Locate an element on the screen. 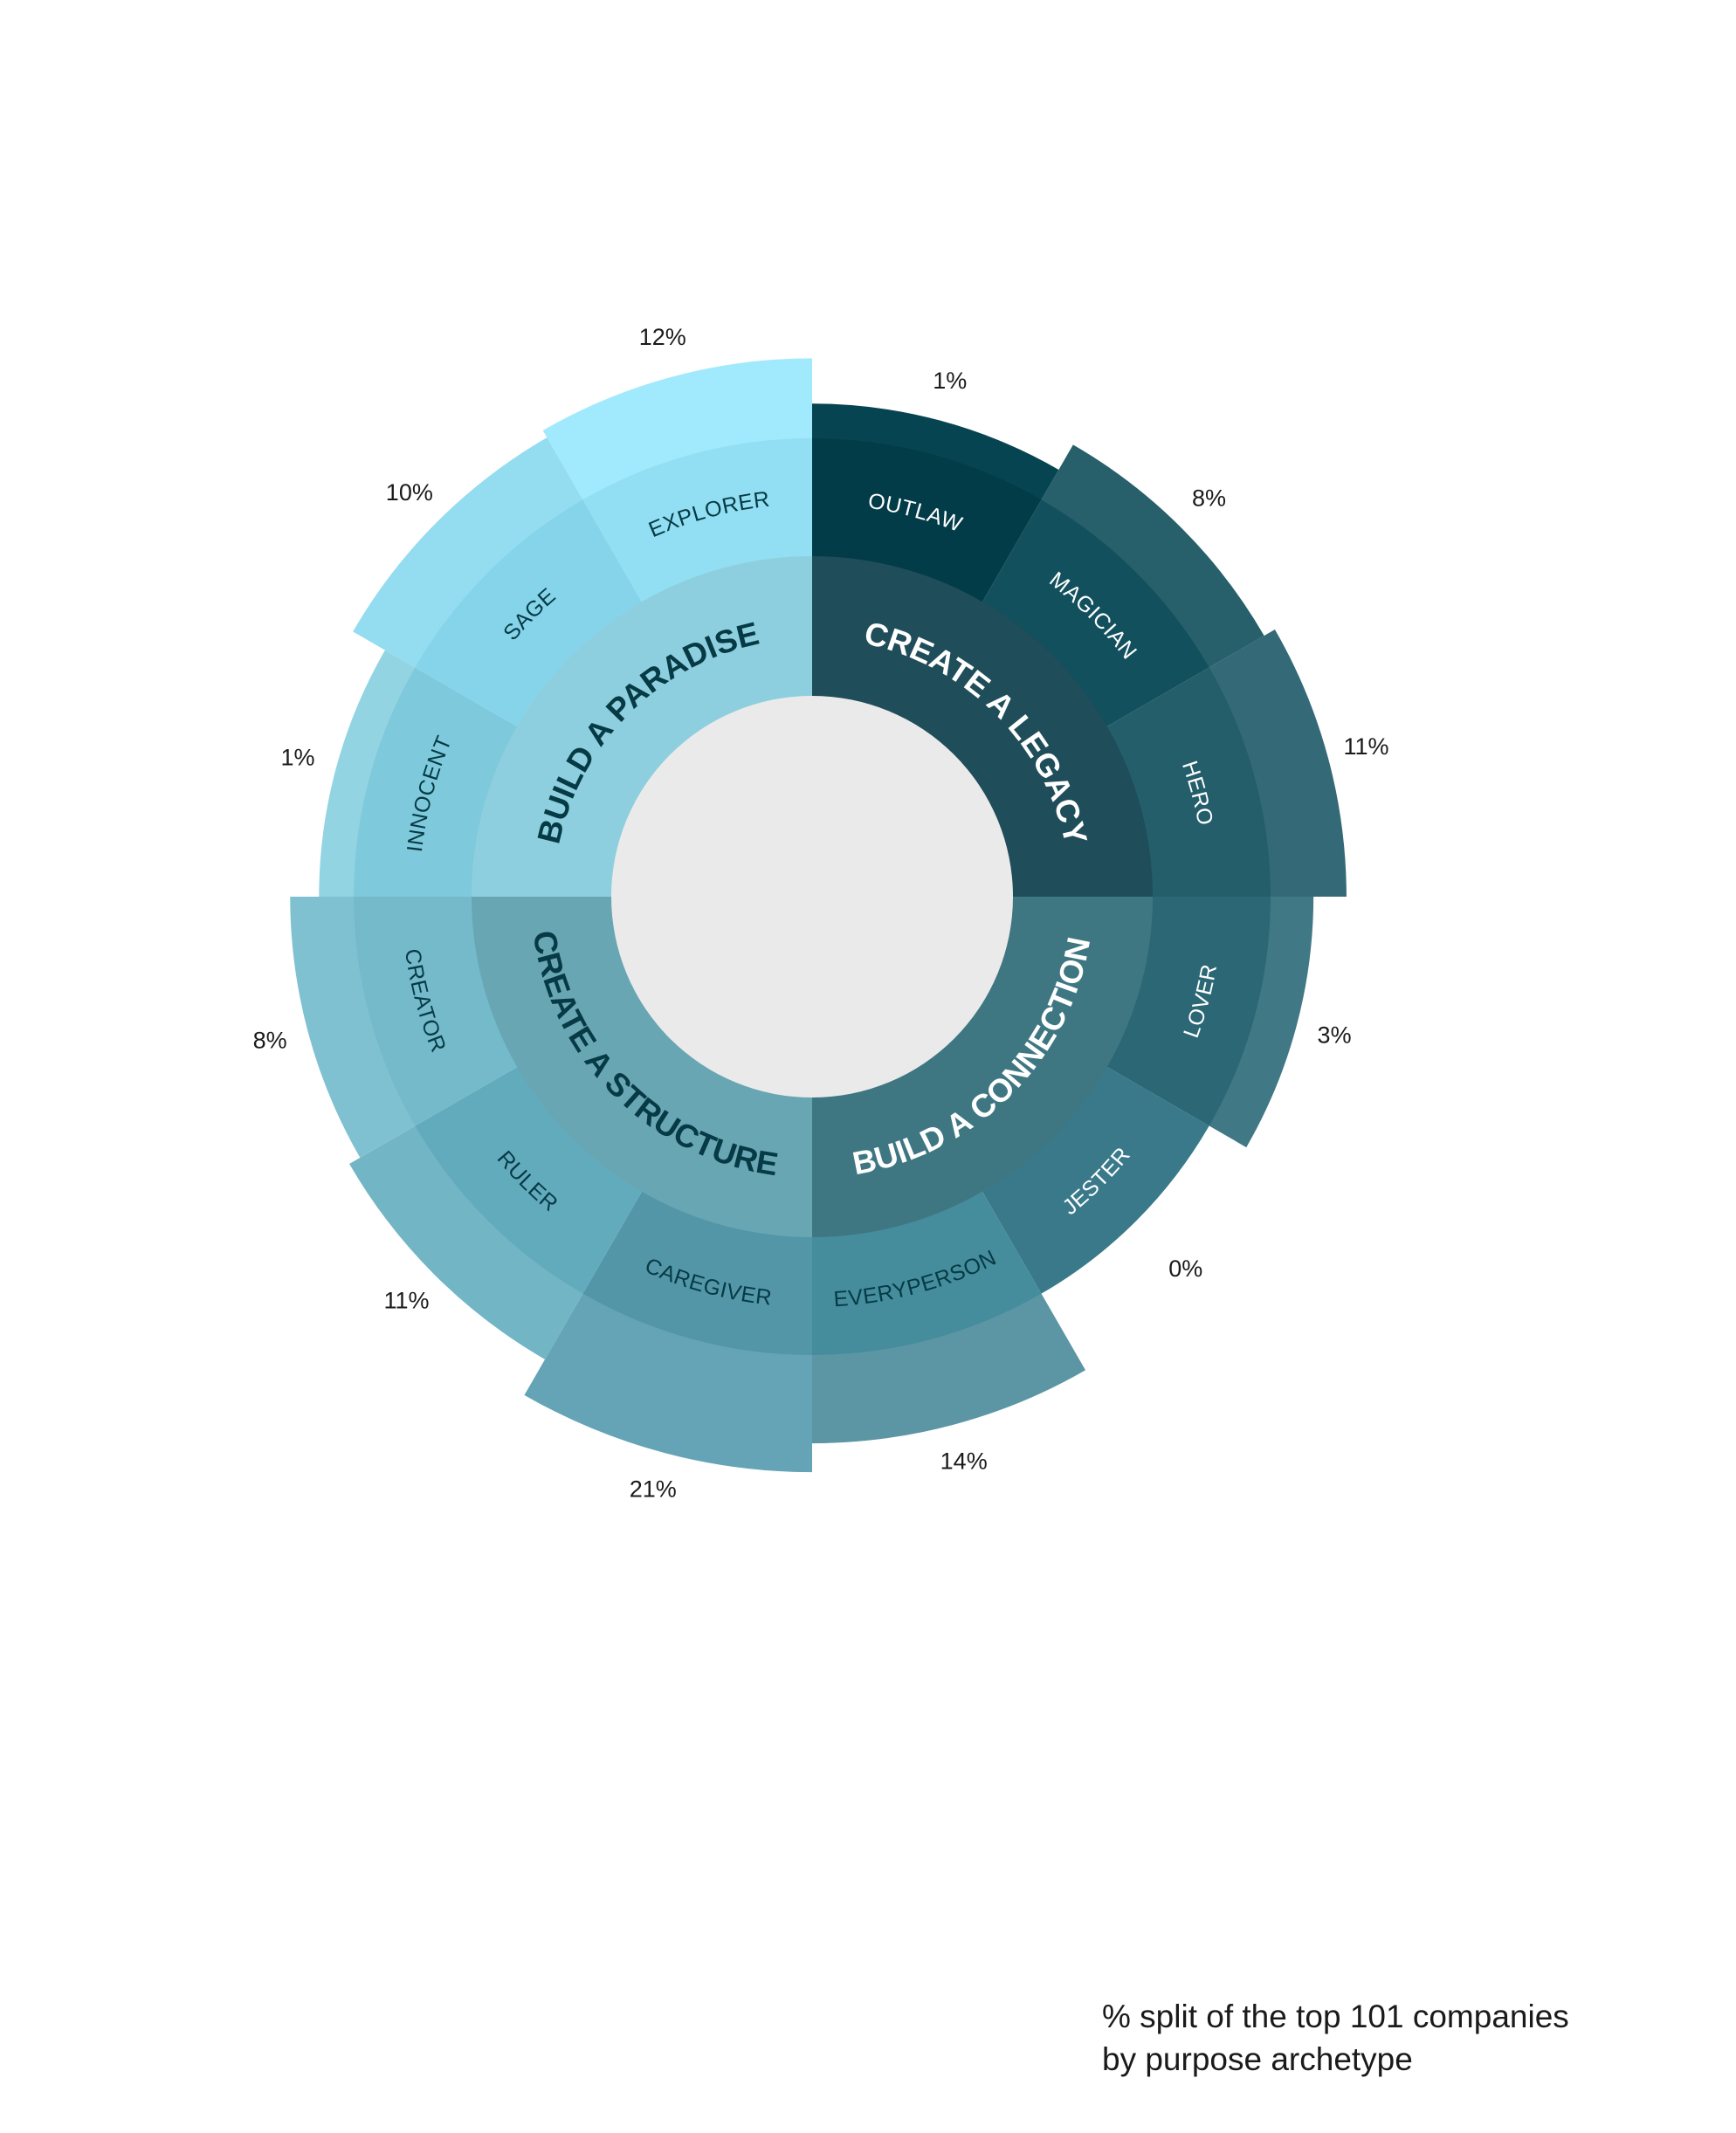 This screenshot has width=1736, height=2133. band-sage is located at coordinates (529, 613).